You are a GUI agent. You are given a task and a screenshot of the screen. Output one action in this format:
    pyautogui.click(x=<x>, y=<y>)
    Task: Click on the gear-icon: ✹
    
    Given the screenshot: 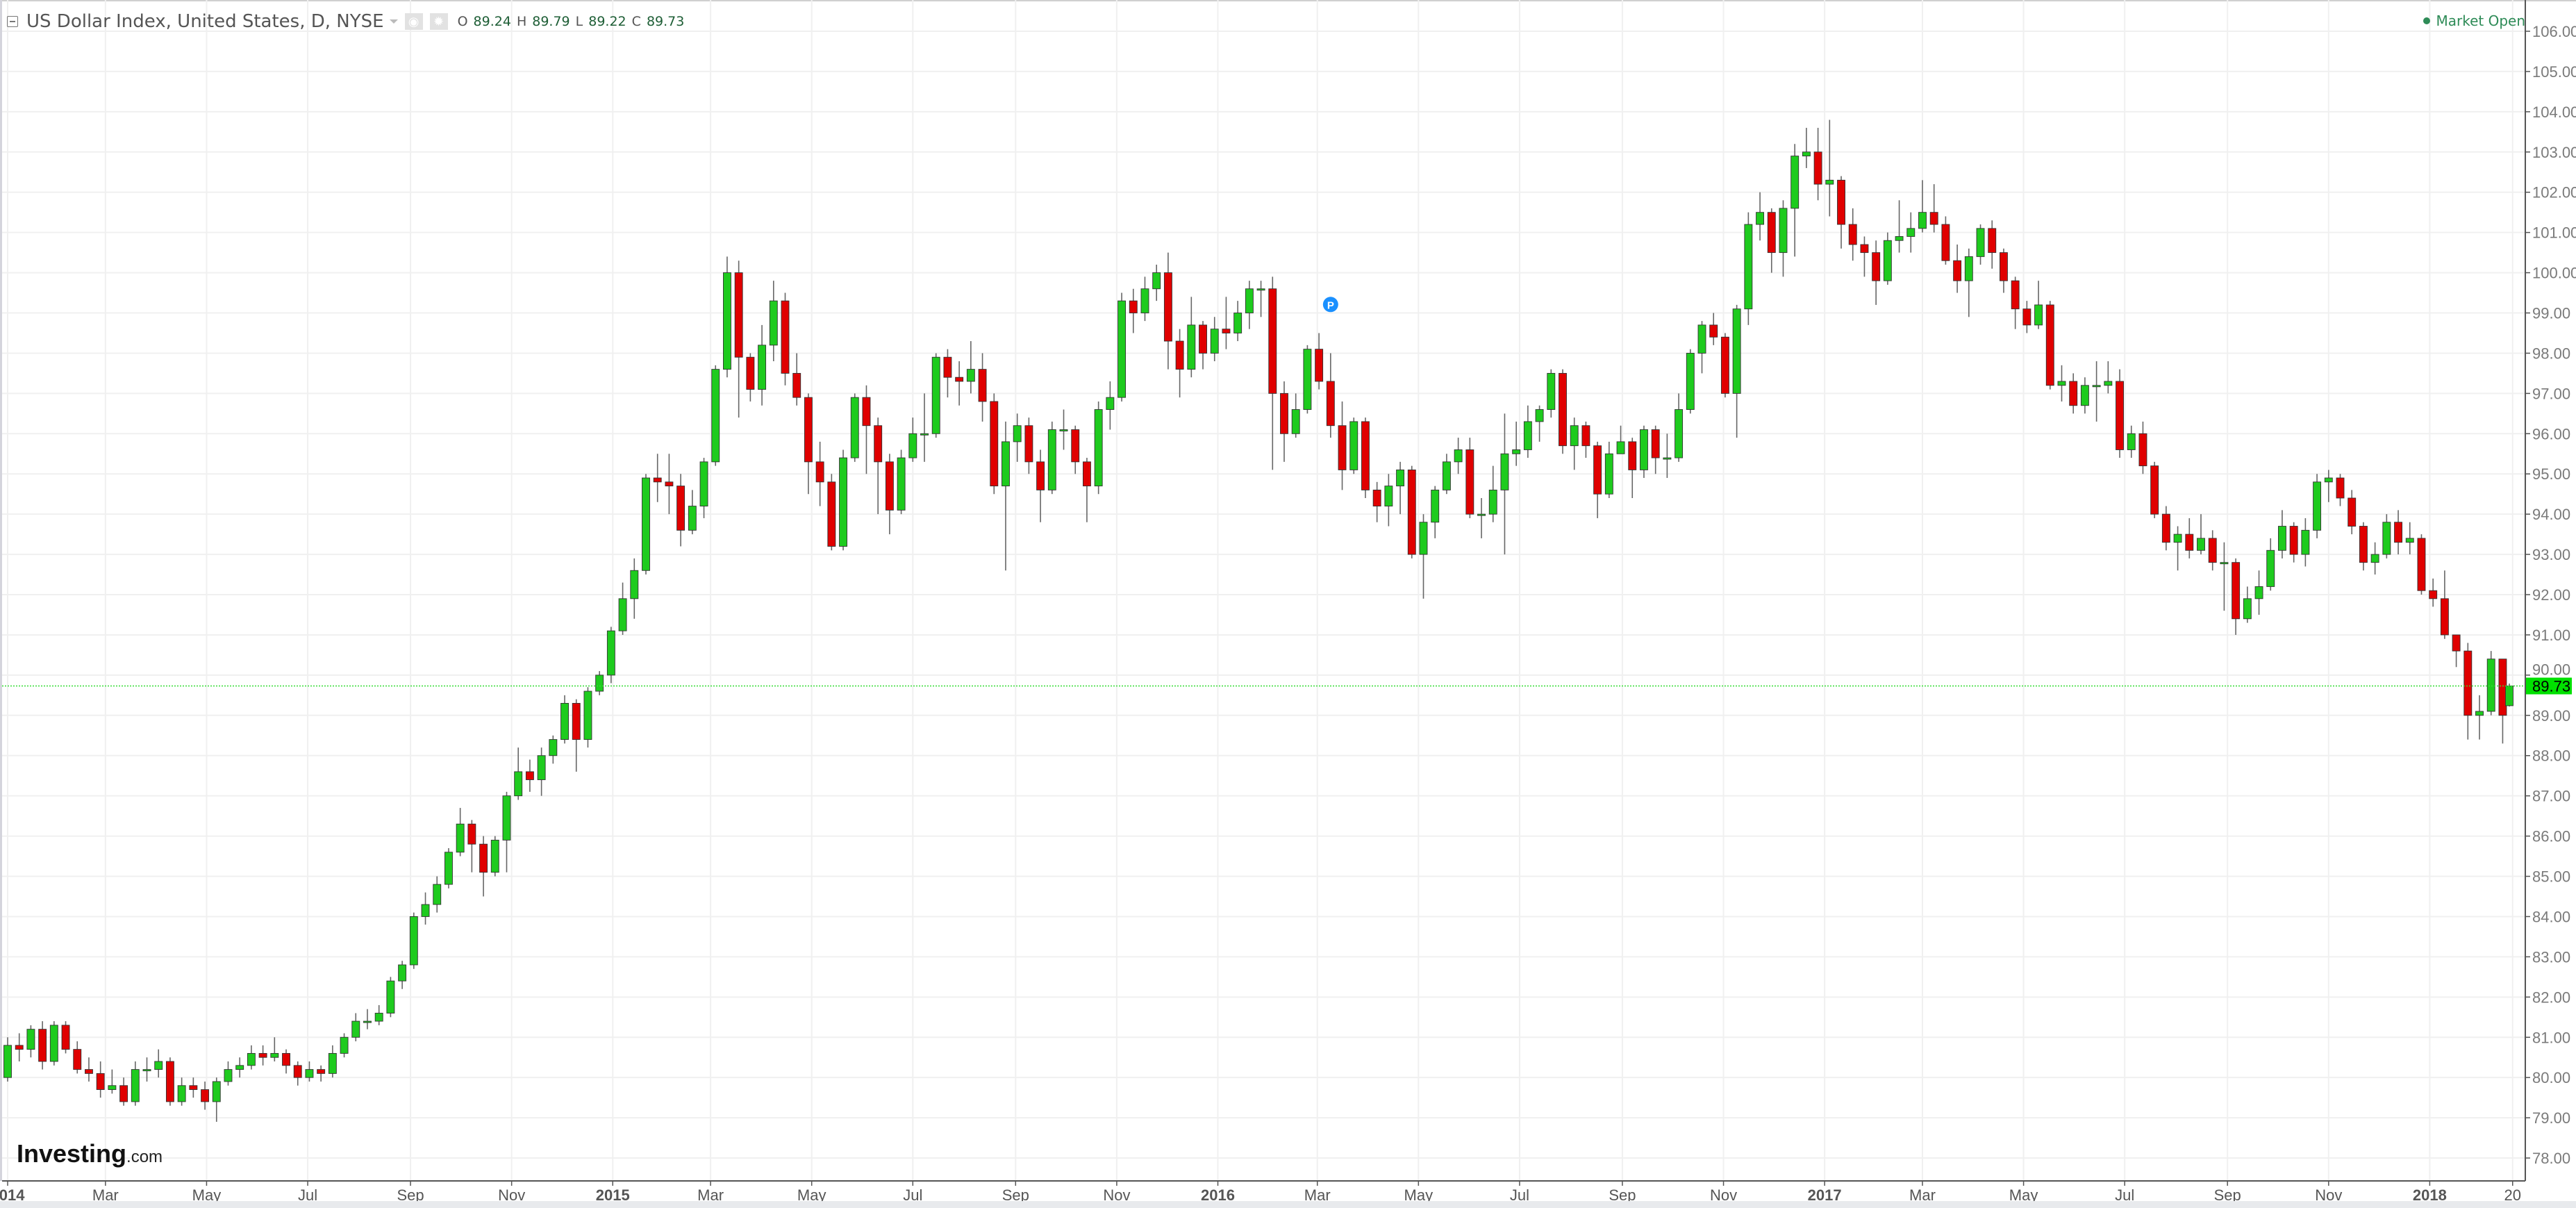 What is the action you would take?
    pyautogui.click(x=438, y=21)
    